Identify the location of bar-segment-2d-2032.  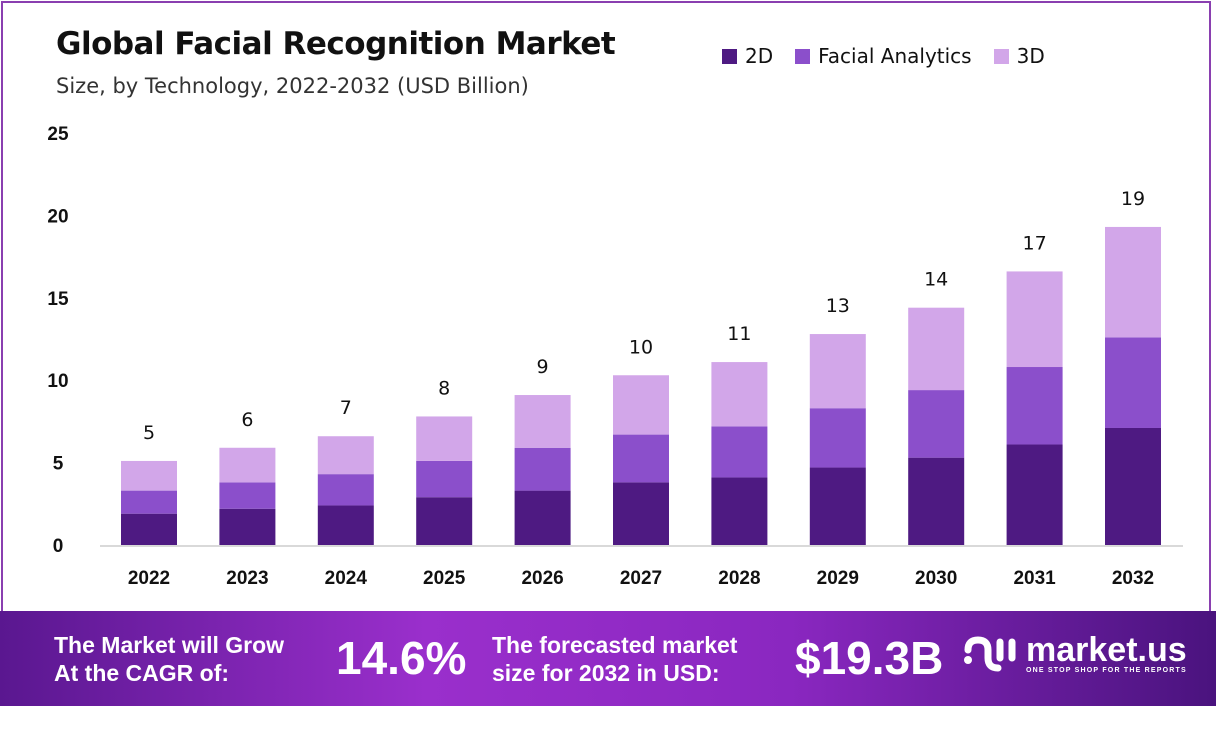
(1133, 486).